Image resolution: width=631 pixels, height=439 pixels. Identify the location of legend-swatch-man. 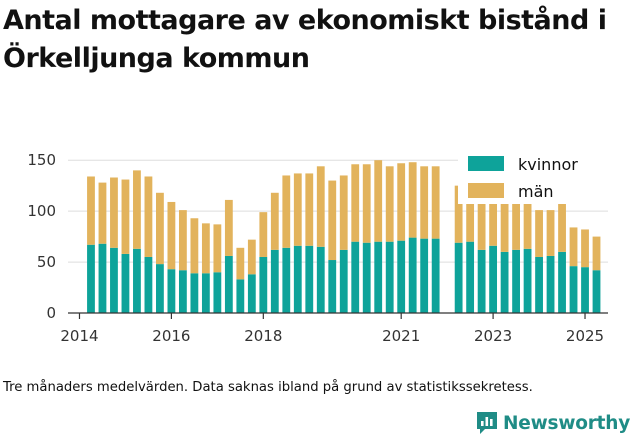
(486, 190).